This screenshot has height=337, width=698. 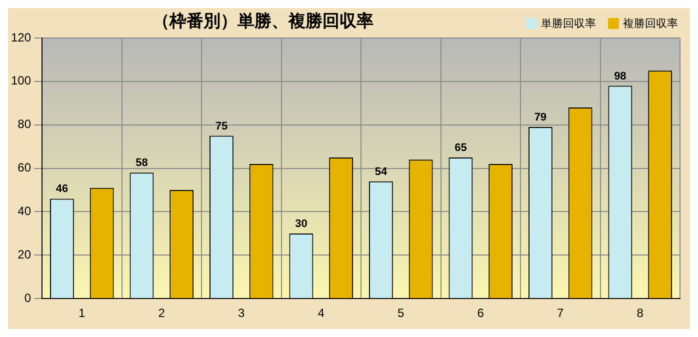 What do you see at coordinates (401, 313) in the screenshot?
I see `x-tick-label: 5` at bounding box center [401, 313].